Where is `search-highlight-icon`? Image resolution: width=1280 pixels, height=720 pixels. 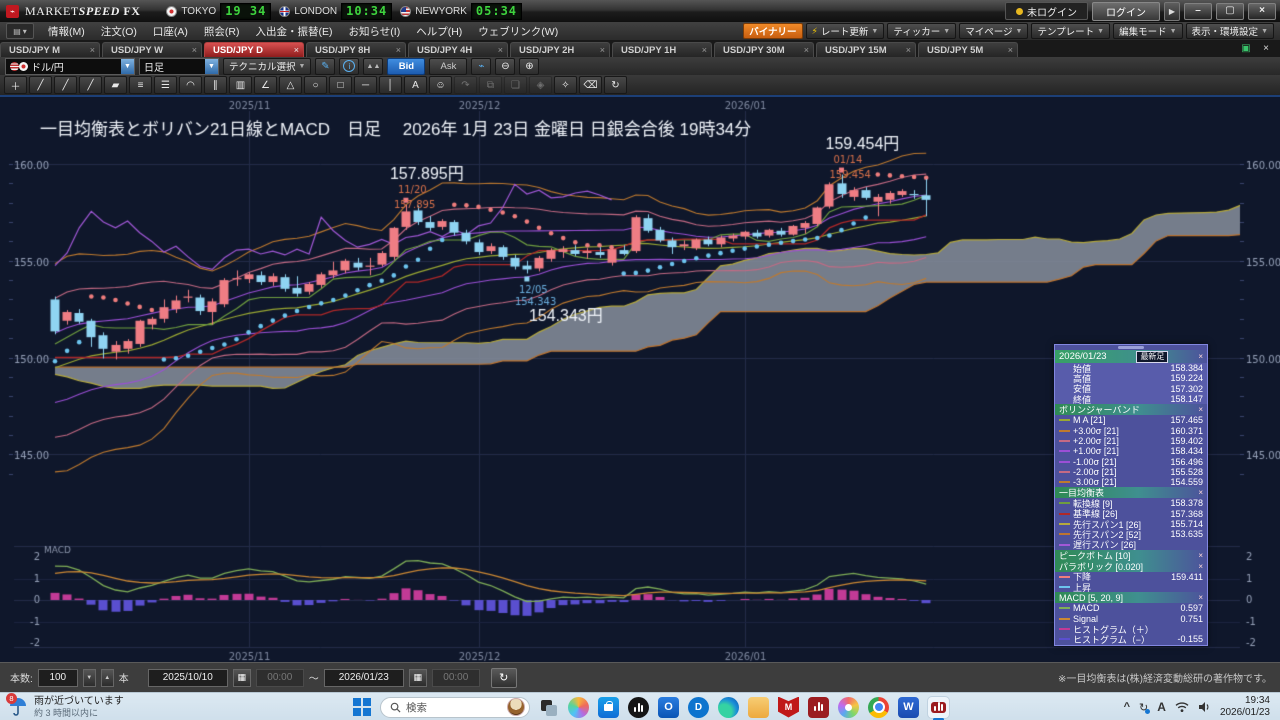
search-highlight-icon is located at coordinates (516, 707).